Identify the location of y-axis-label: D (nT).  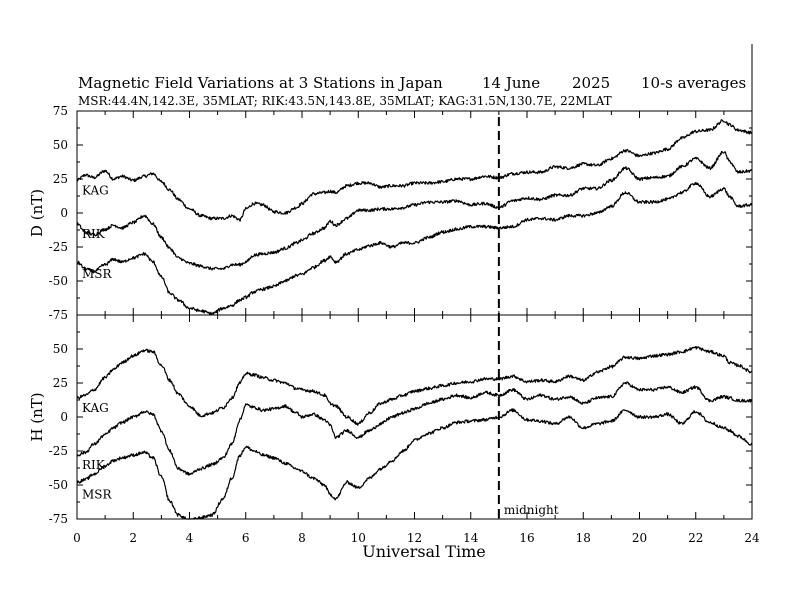
(37, 213).